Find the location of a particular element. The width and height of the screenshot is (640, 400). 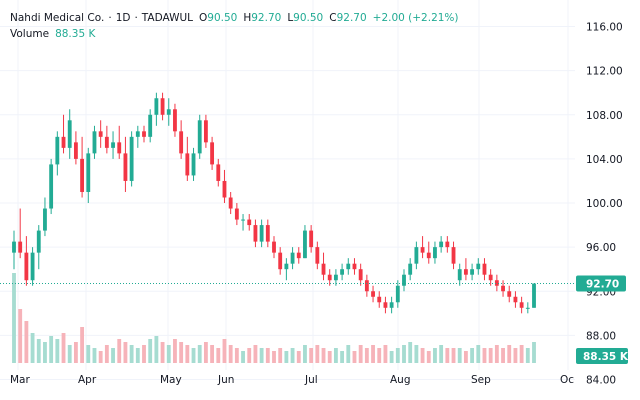

exchange-label: TADAWUL is located at coordinates (167, 18).